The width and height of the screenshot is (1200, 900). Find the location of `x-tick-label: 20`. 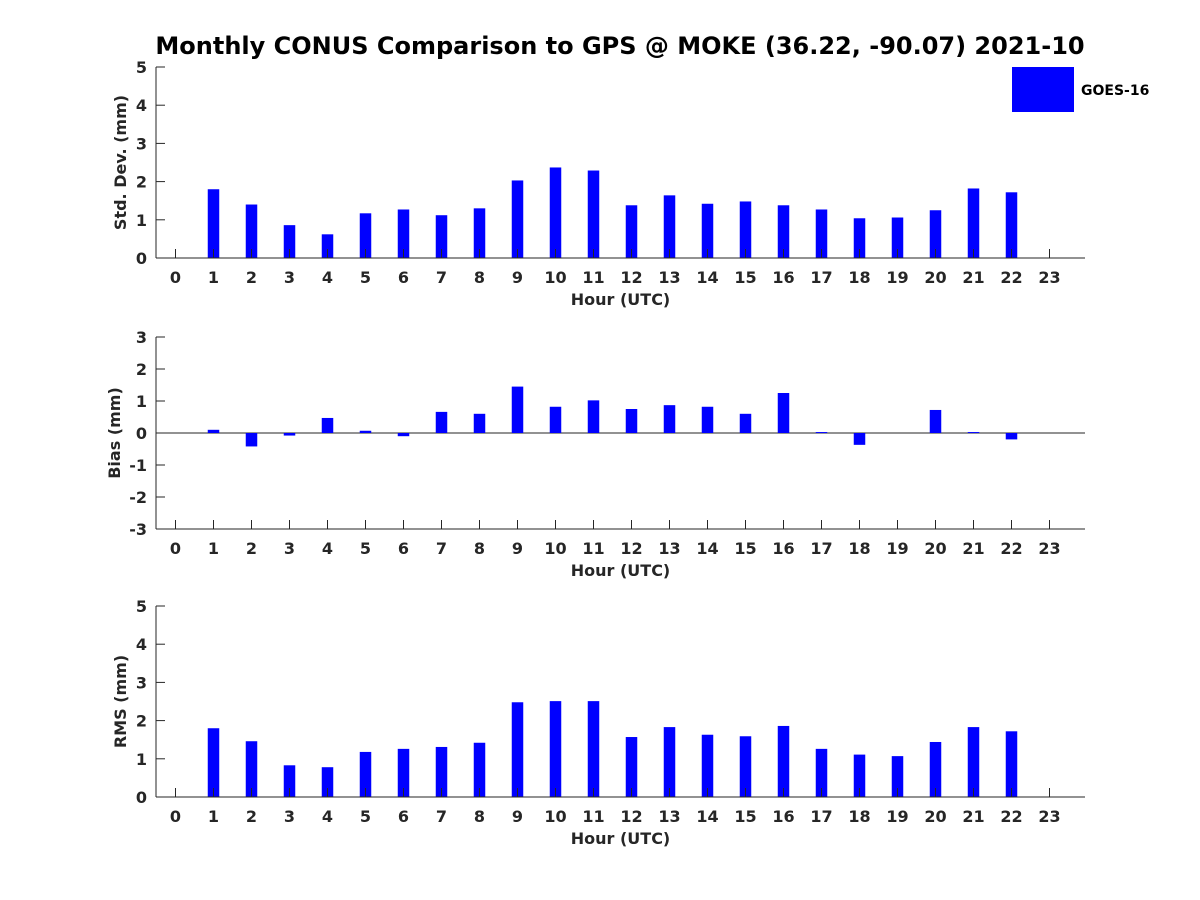

x-tick-label: 20 is located at coordinates (935, 816).